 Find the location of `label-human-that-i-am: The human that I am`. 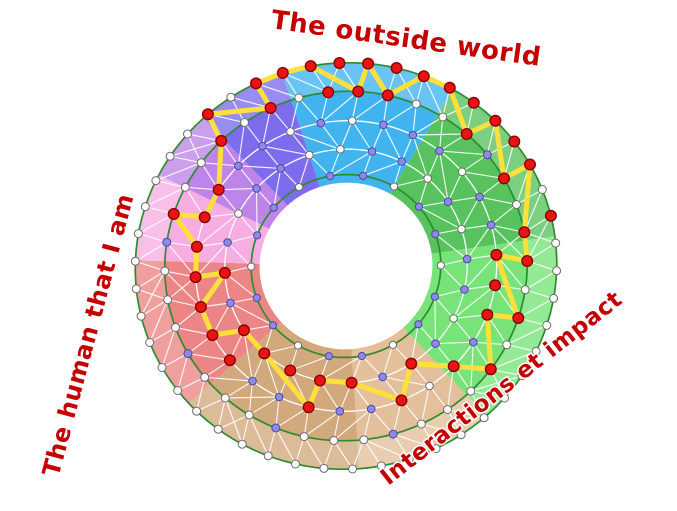

label-human-that-i-am: The human that I am is located at coordinates (88, 335).